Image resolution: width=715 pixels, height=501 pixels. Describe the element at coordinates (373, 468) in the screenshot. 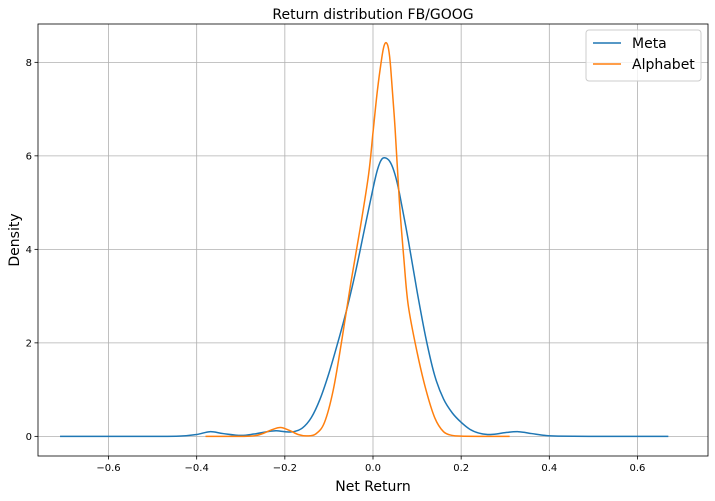

I see `x-tick-label: 0.0` at that location.